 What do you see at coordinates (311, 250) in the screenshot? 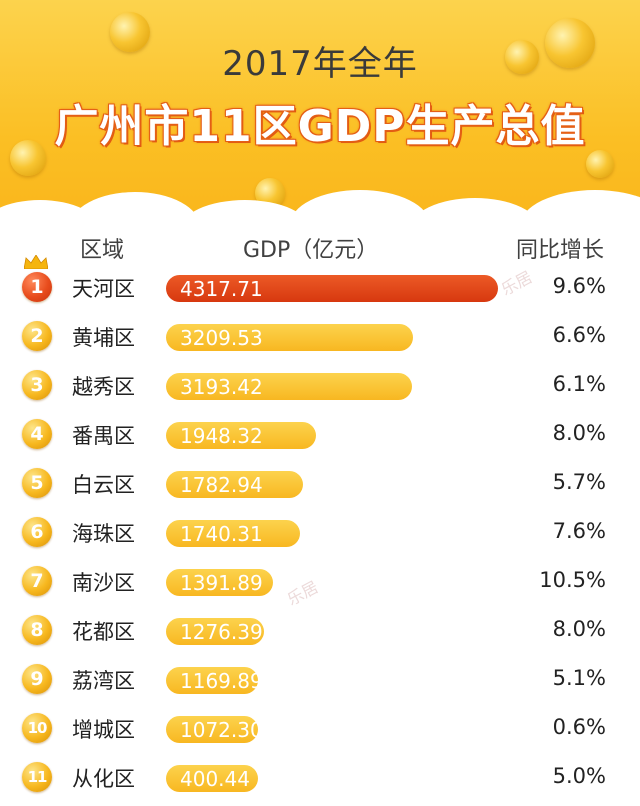
I see `column-header-gdp: GDP（亿元）` at bounding box center [311, 250].